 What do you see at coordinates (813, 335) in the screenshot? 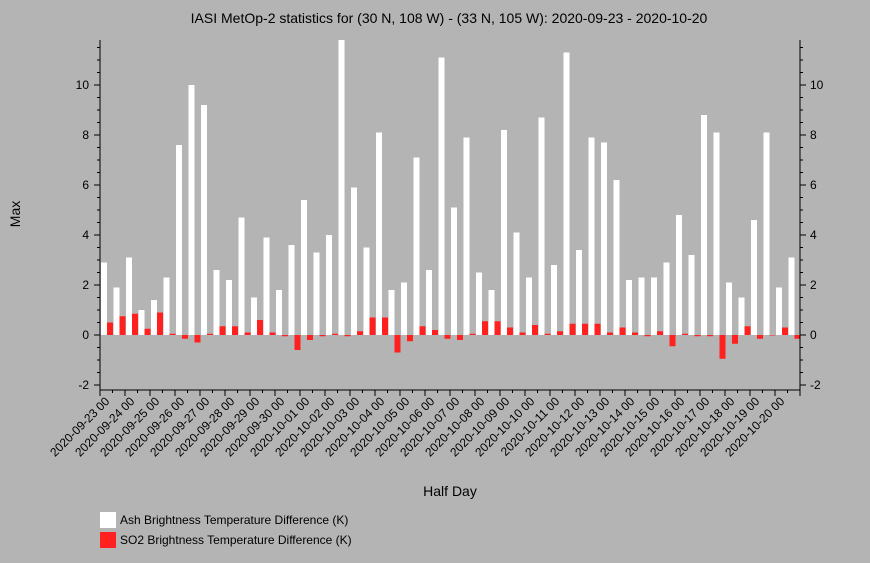
I see `y-tick-label-right: 0` at bounding box center [813, 335].